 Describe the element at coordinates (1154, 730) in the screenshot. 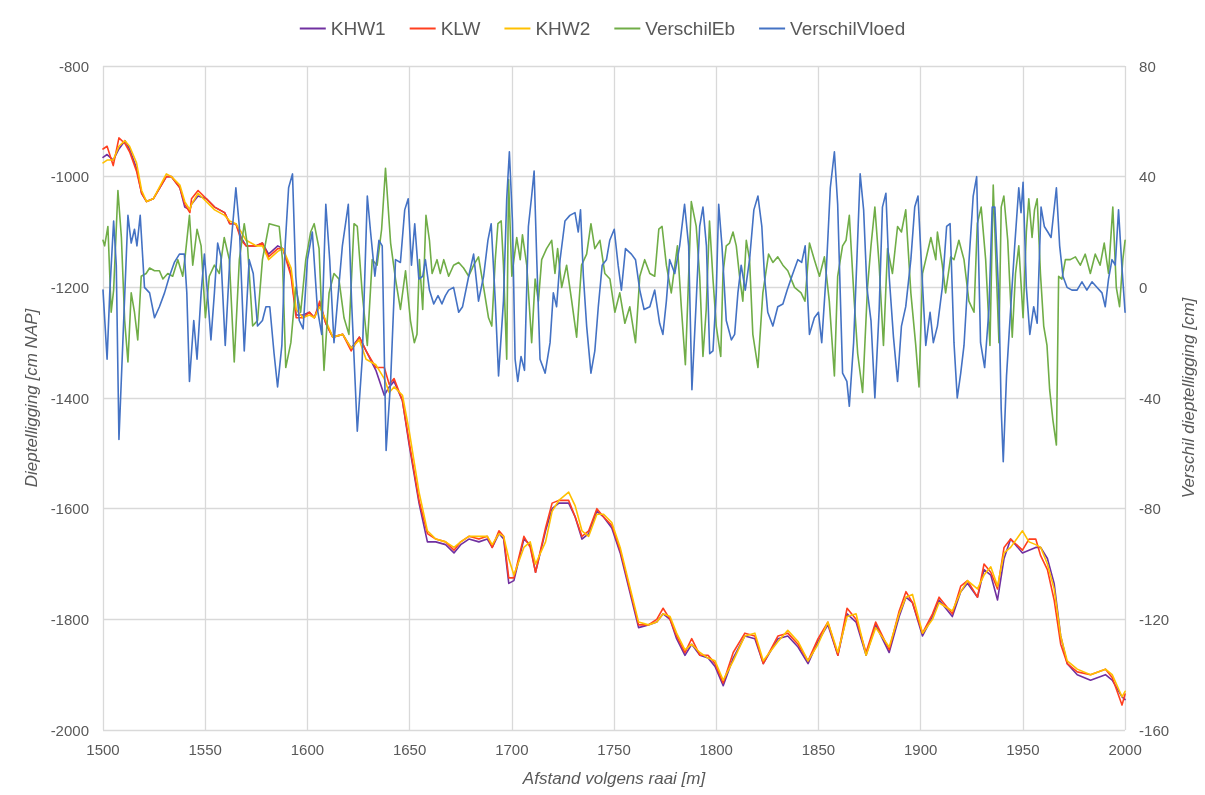

I see `y2-tick-label: -160` at that location.